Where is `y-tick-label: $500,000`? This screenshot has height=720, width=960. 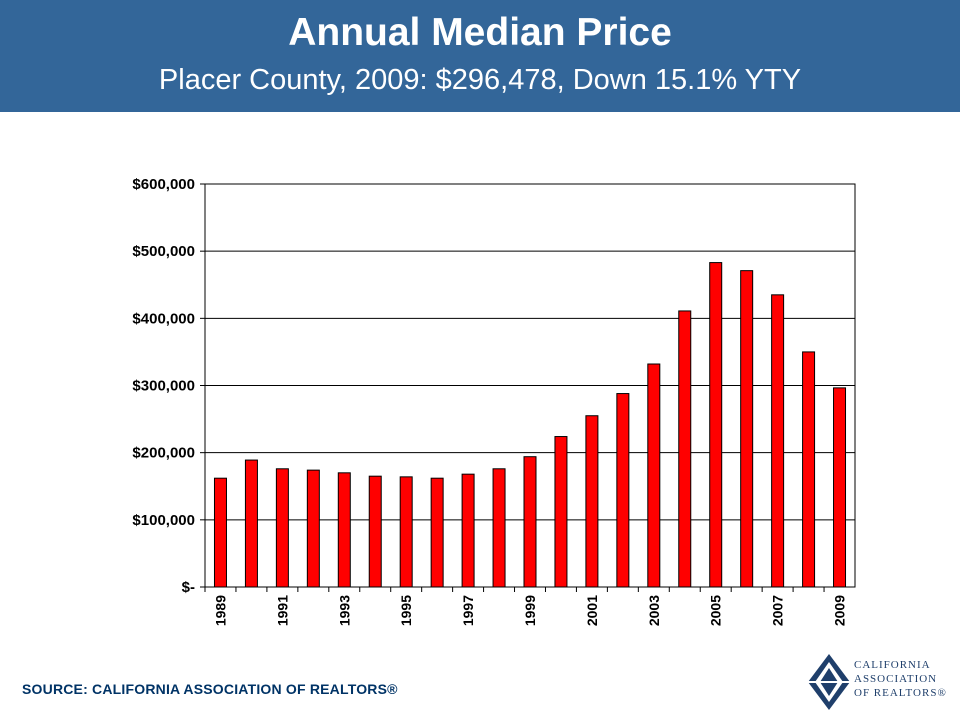
y-tick-label: $500,000 is located at coordinates (163, 251).